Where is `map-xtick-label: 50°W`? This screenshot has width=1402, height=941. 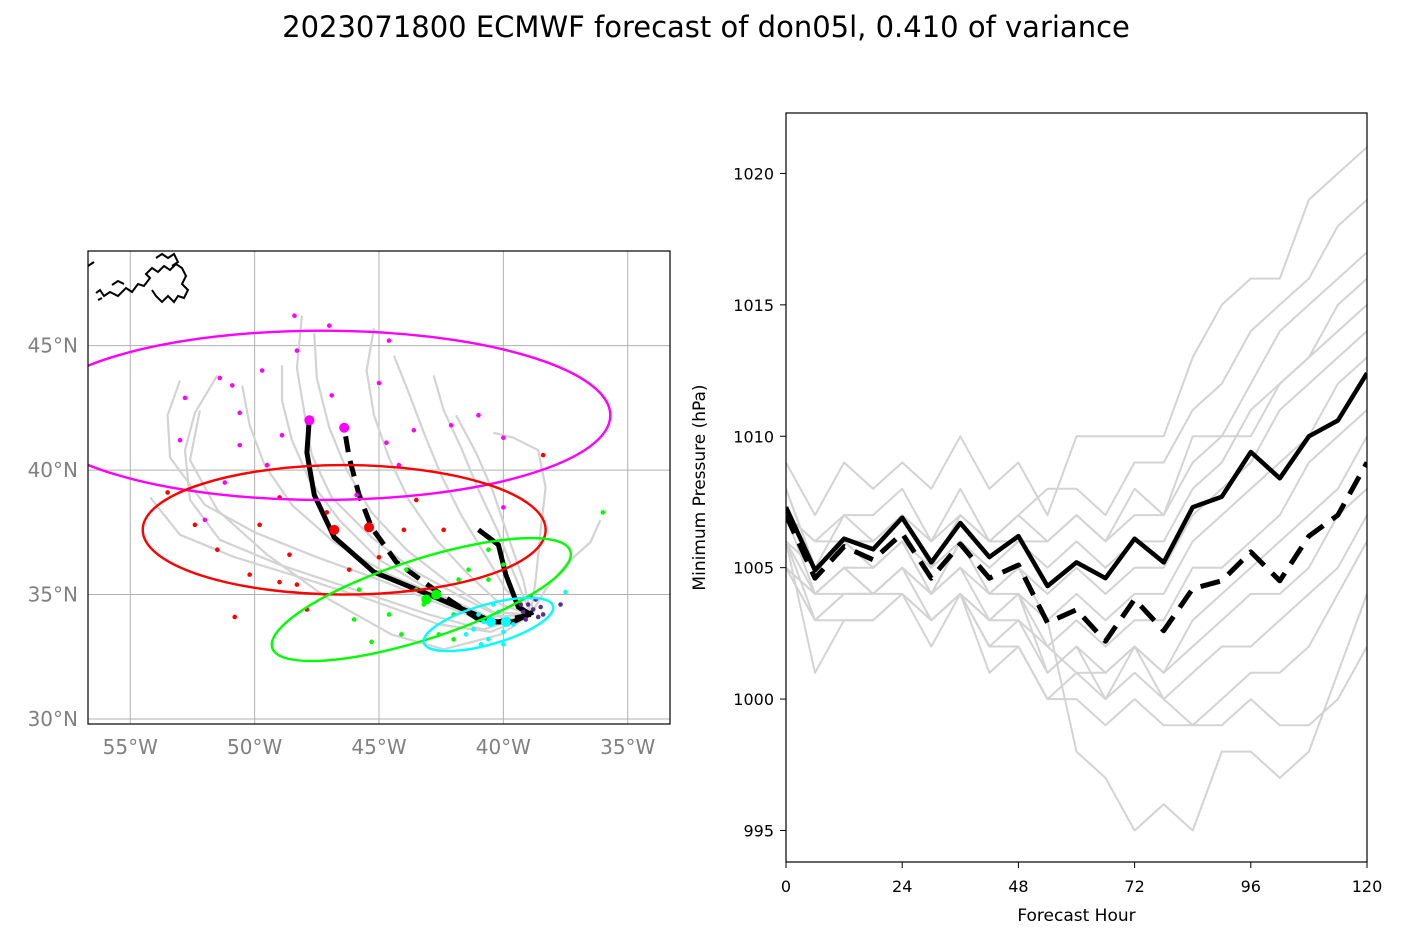
map-xtick-label: 50°W is located at coordinates (254, 747).